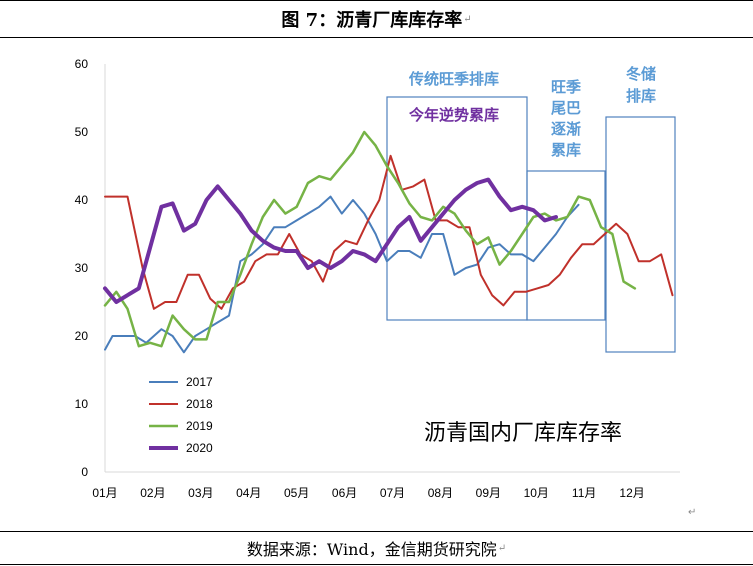 Image resolution: width=753 pixels, height=566 pixels. I want to click on y-tick-label: 0, so click(84, 472).